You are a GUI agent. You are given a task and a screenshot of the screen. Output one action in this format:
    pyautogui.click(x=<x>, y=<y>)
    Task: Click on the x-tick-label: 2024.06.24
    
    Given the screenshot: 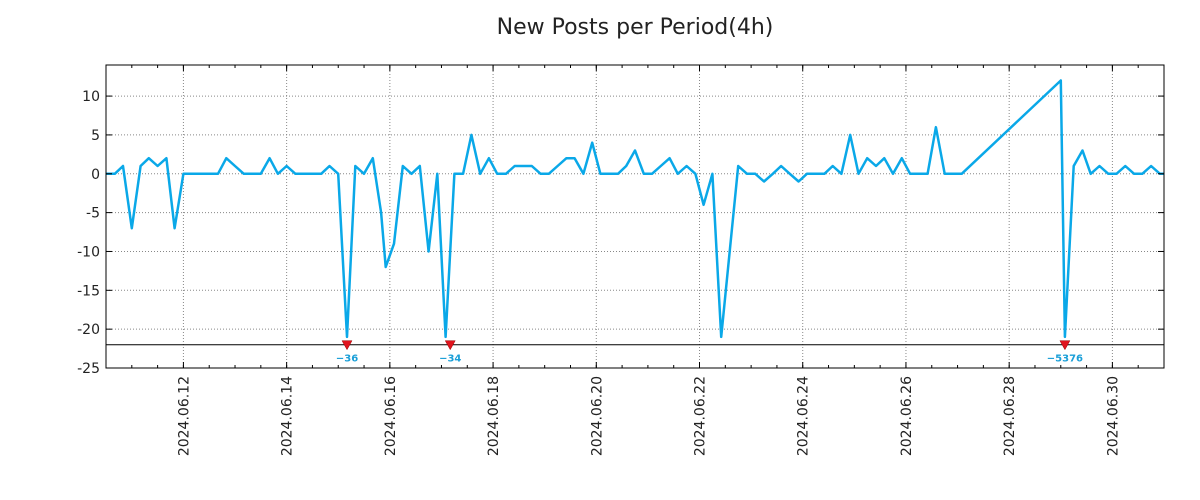 What is the action you would take?
    pyautogui.click(x=804, y=416)
    